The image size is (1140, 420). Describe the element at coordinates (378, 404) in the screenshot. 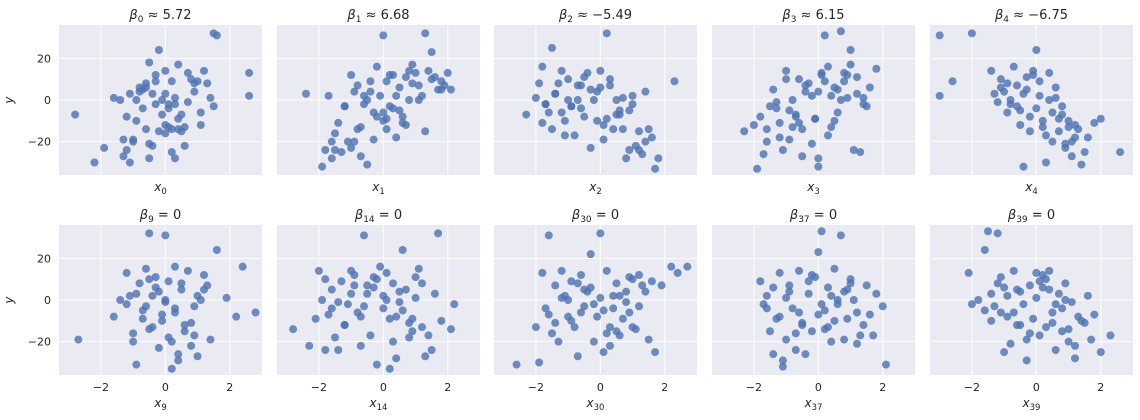

I see `x-axis-label: x14` at that location.